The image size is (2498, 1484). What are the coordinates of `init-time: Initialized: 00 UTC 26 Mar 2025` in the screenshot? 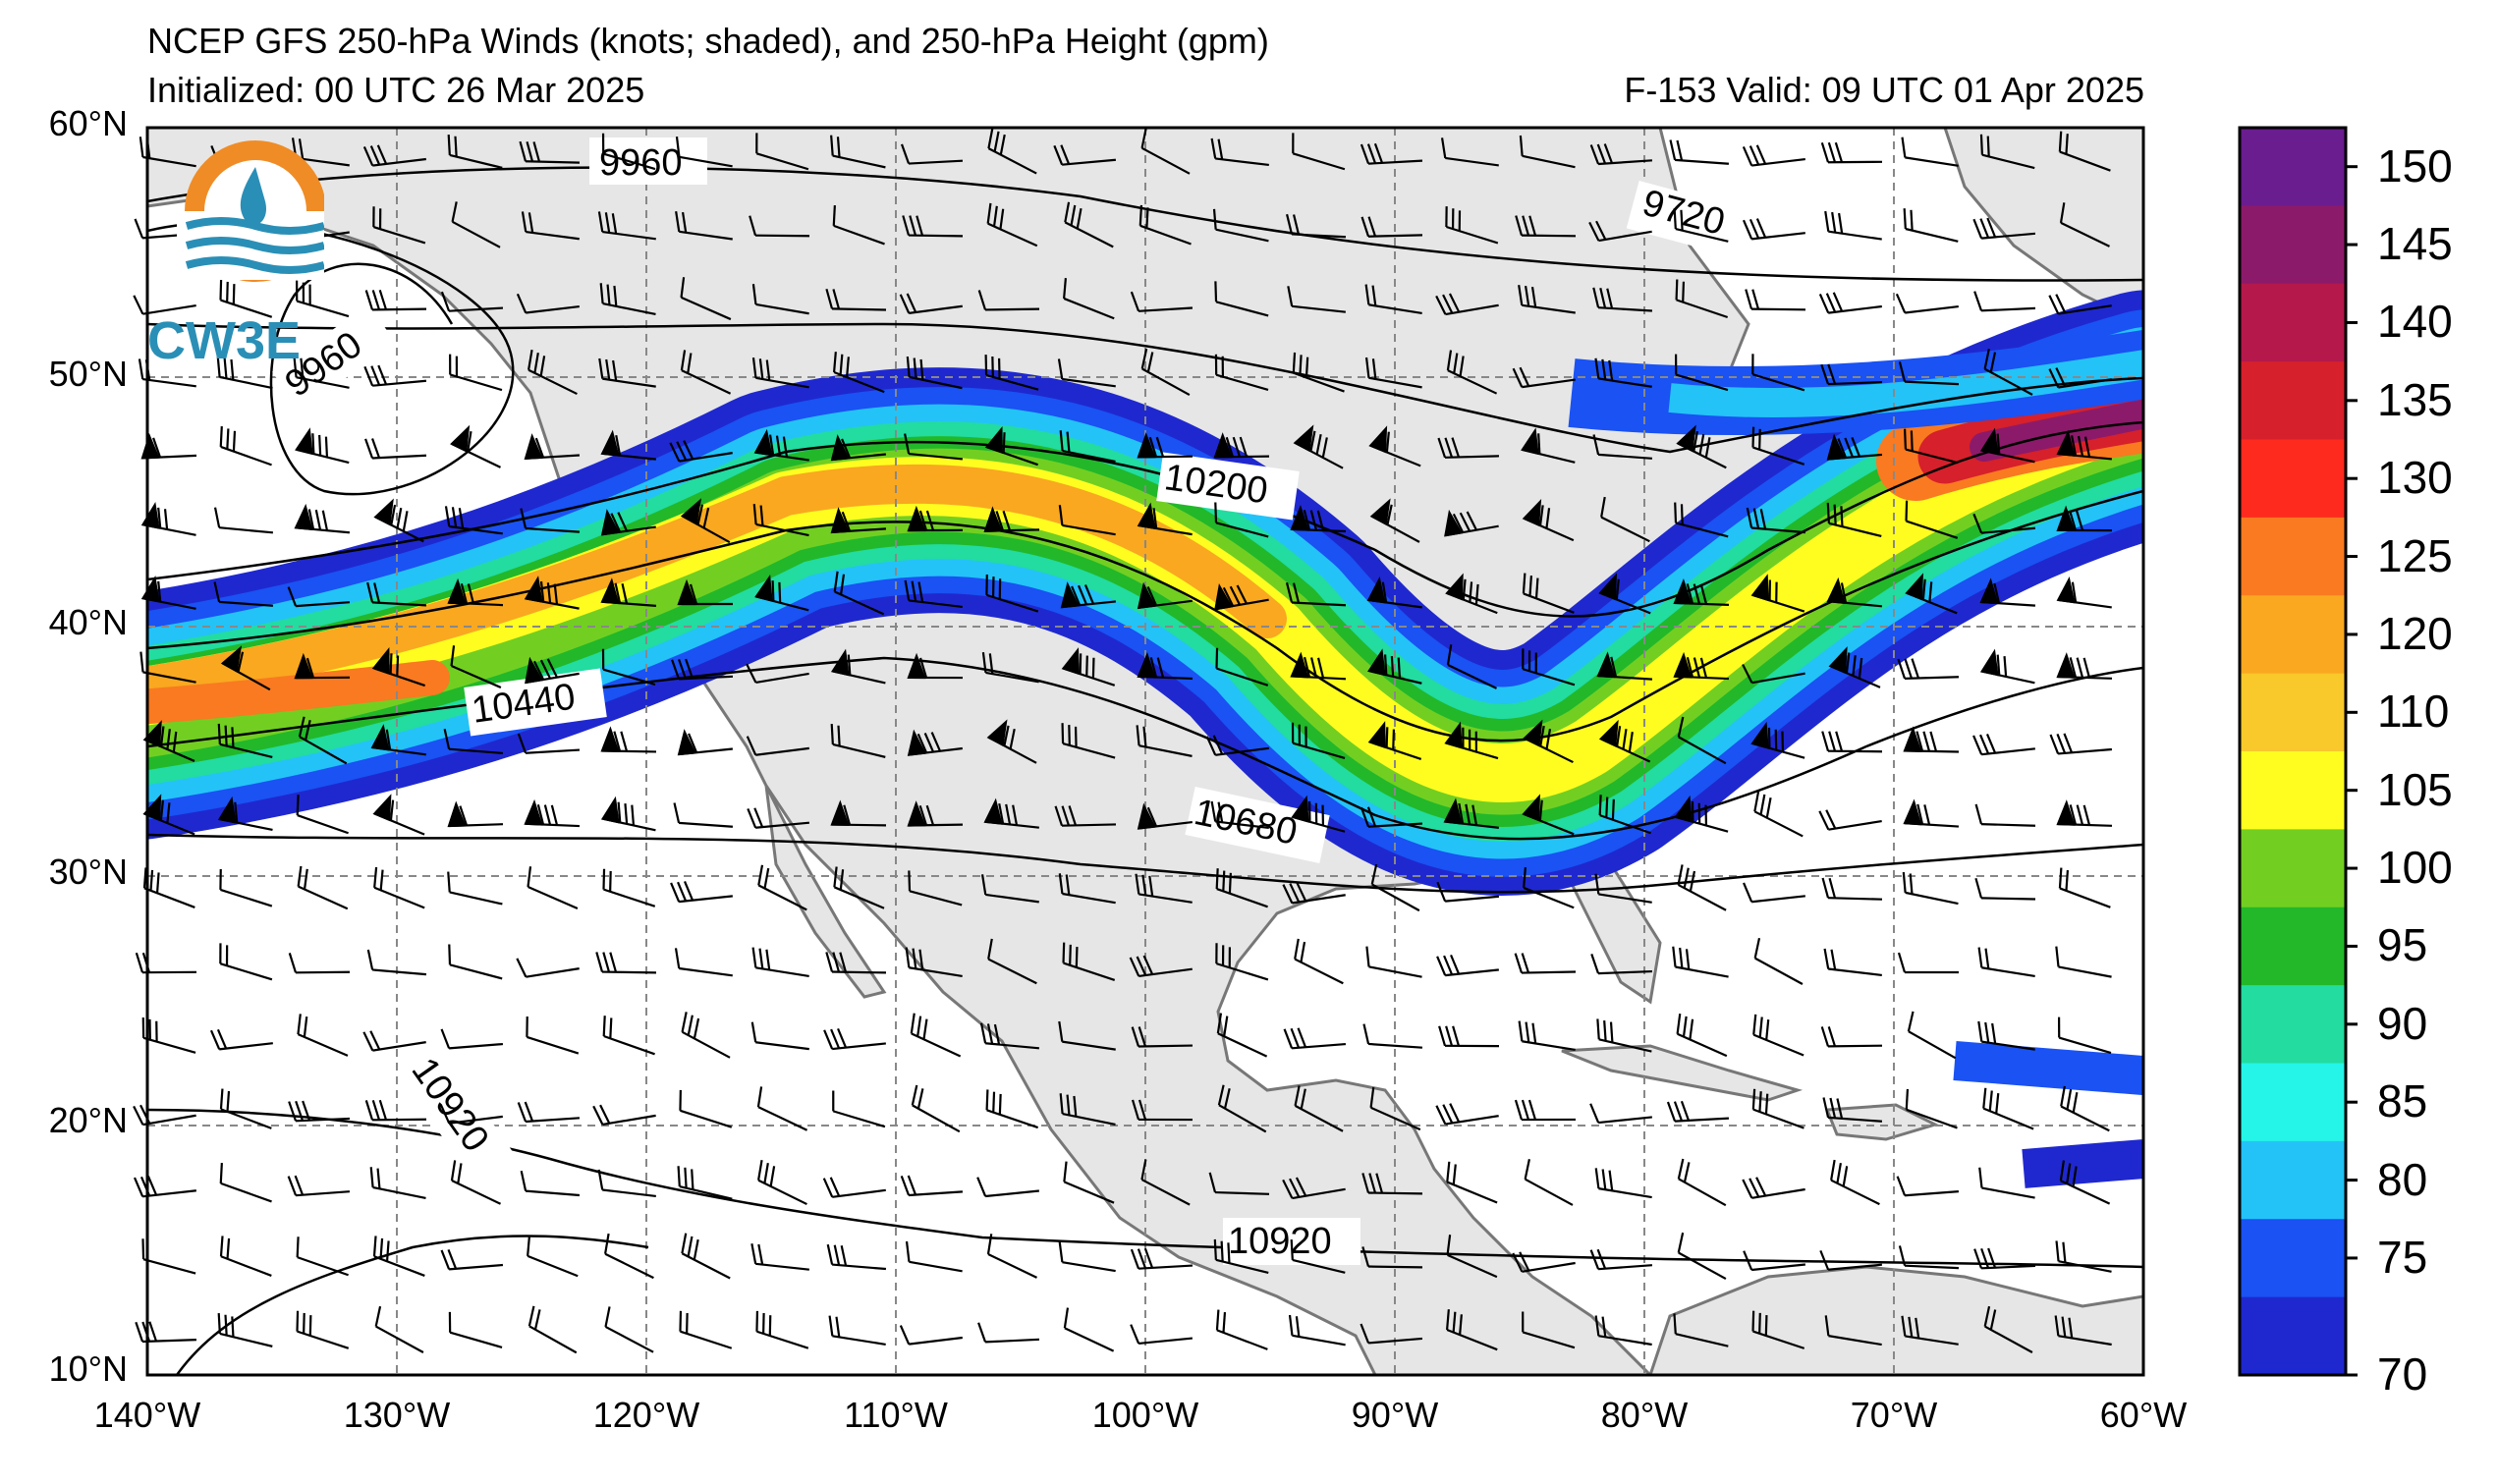 It's located at (396, 90).